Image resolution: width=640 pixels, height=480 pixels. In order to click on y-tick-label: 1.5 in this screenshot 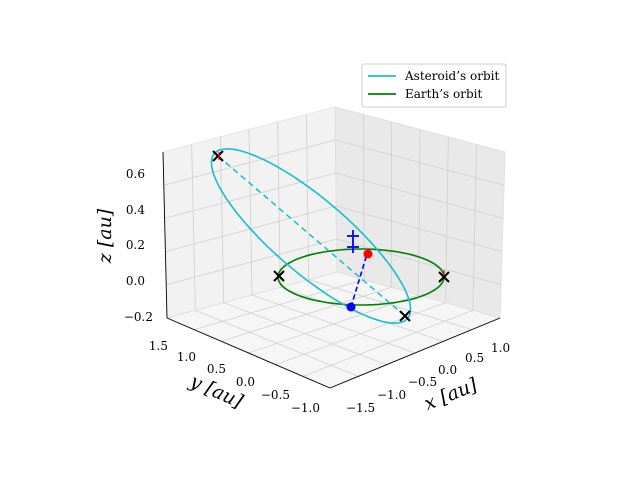, I will do `click(158, 346)`.